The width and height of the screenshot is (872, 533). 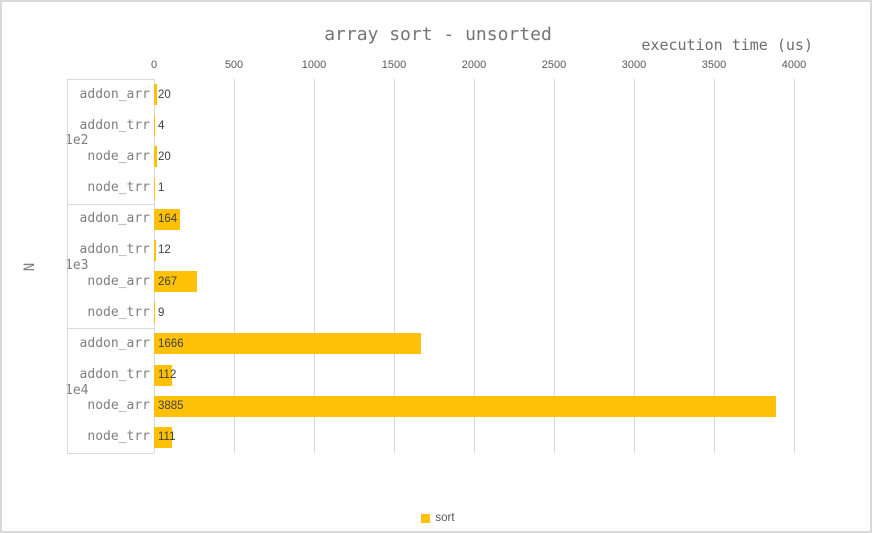 What do you see at coordinates (474, 65) in the screenshot?
I see `x-tick-label: 2000` at bounding box center [474, 65].